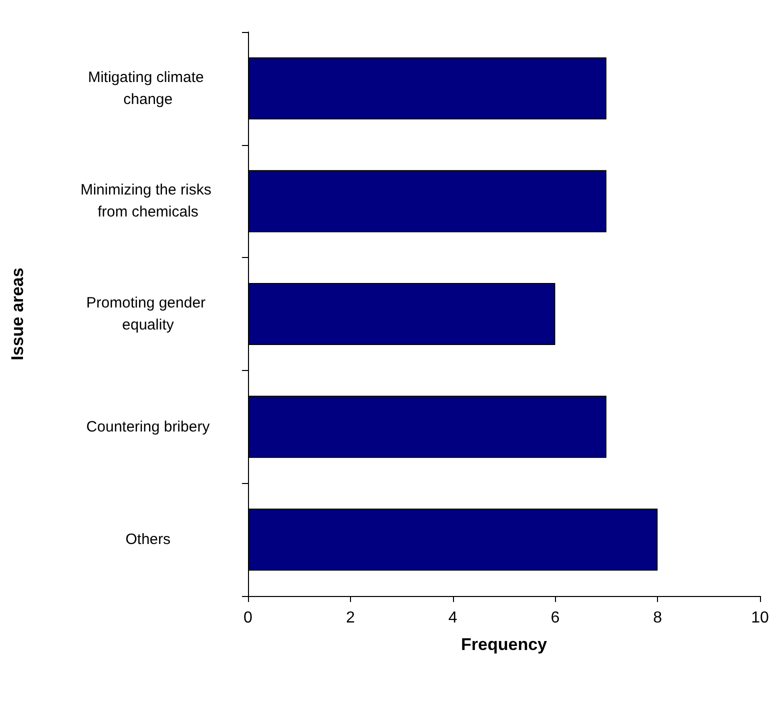  Describe the element at coordinates (148, 88) in the screenshot. I see `y-tick-label: Mitigating climate change` at that location.